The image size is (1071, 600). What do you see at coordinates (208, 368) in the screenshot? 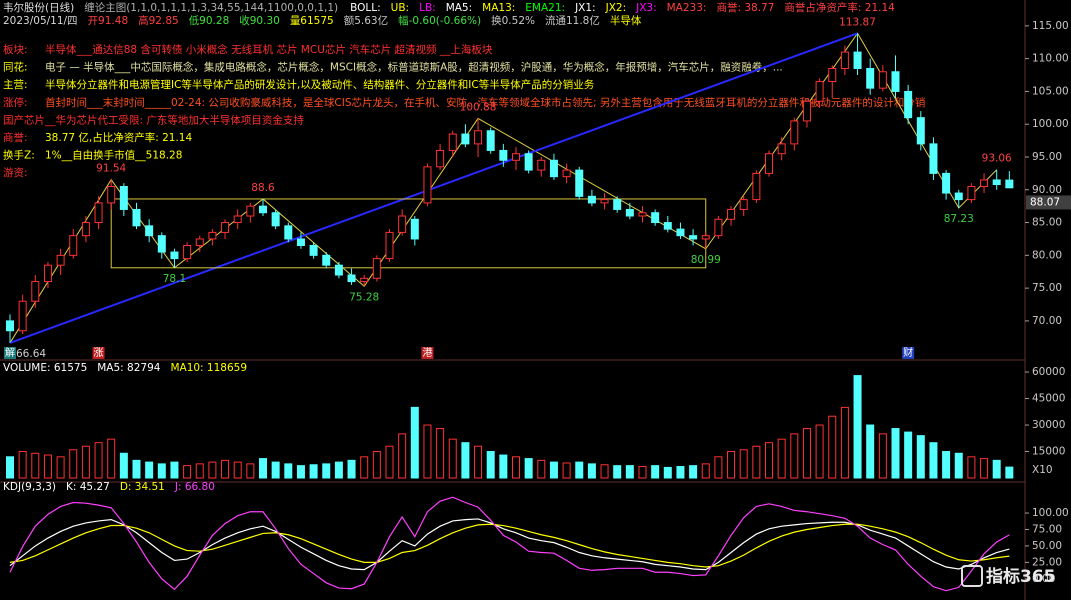
I see `header-item: MA10: 118659` at bounding box center [208, 368].